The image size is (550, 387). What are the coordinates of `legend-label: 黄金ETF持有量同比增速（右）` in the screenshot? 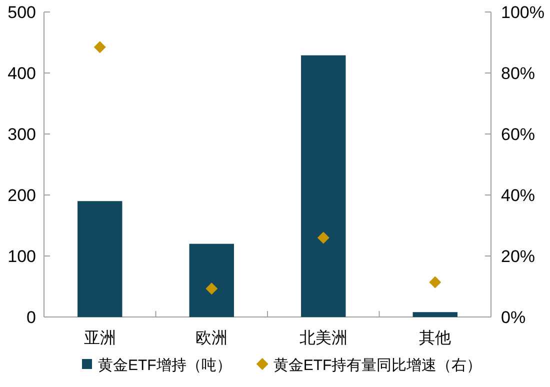 It's located at (377, 365).